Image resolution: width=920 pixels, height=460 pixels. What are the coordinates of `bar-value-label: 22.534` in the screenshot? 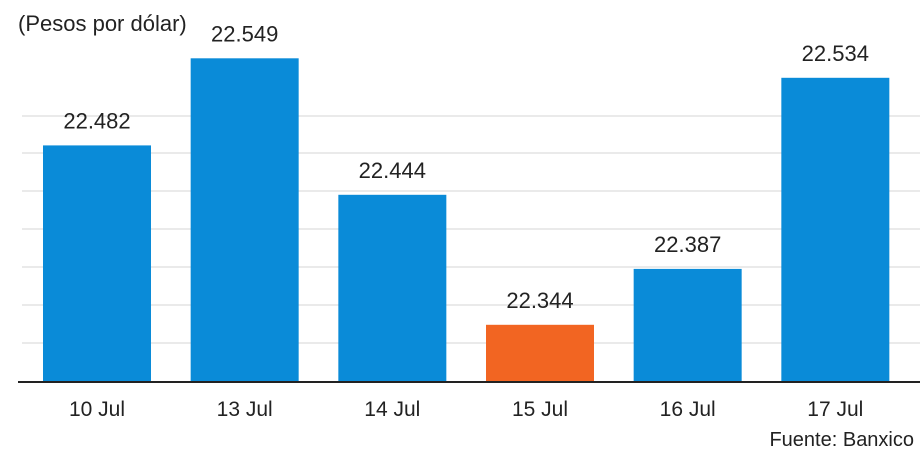 It's located at (835, 53).